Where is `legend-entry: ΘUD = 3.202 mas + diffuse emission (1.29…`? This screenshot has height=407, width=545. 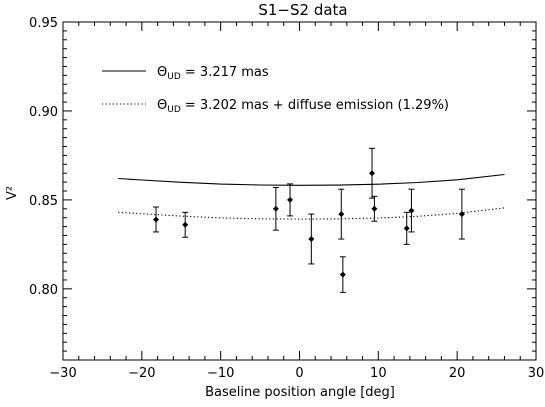
legend-entry: ΘUD = 3.202 mas + diffuse emission (1.29… is located at coordinates (303, 106).